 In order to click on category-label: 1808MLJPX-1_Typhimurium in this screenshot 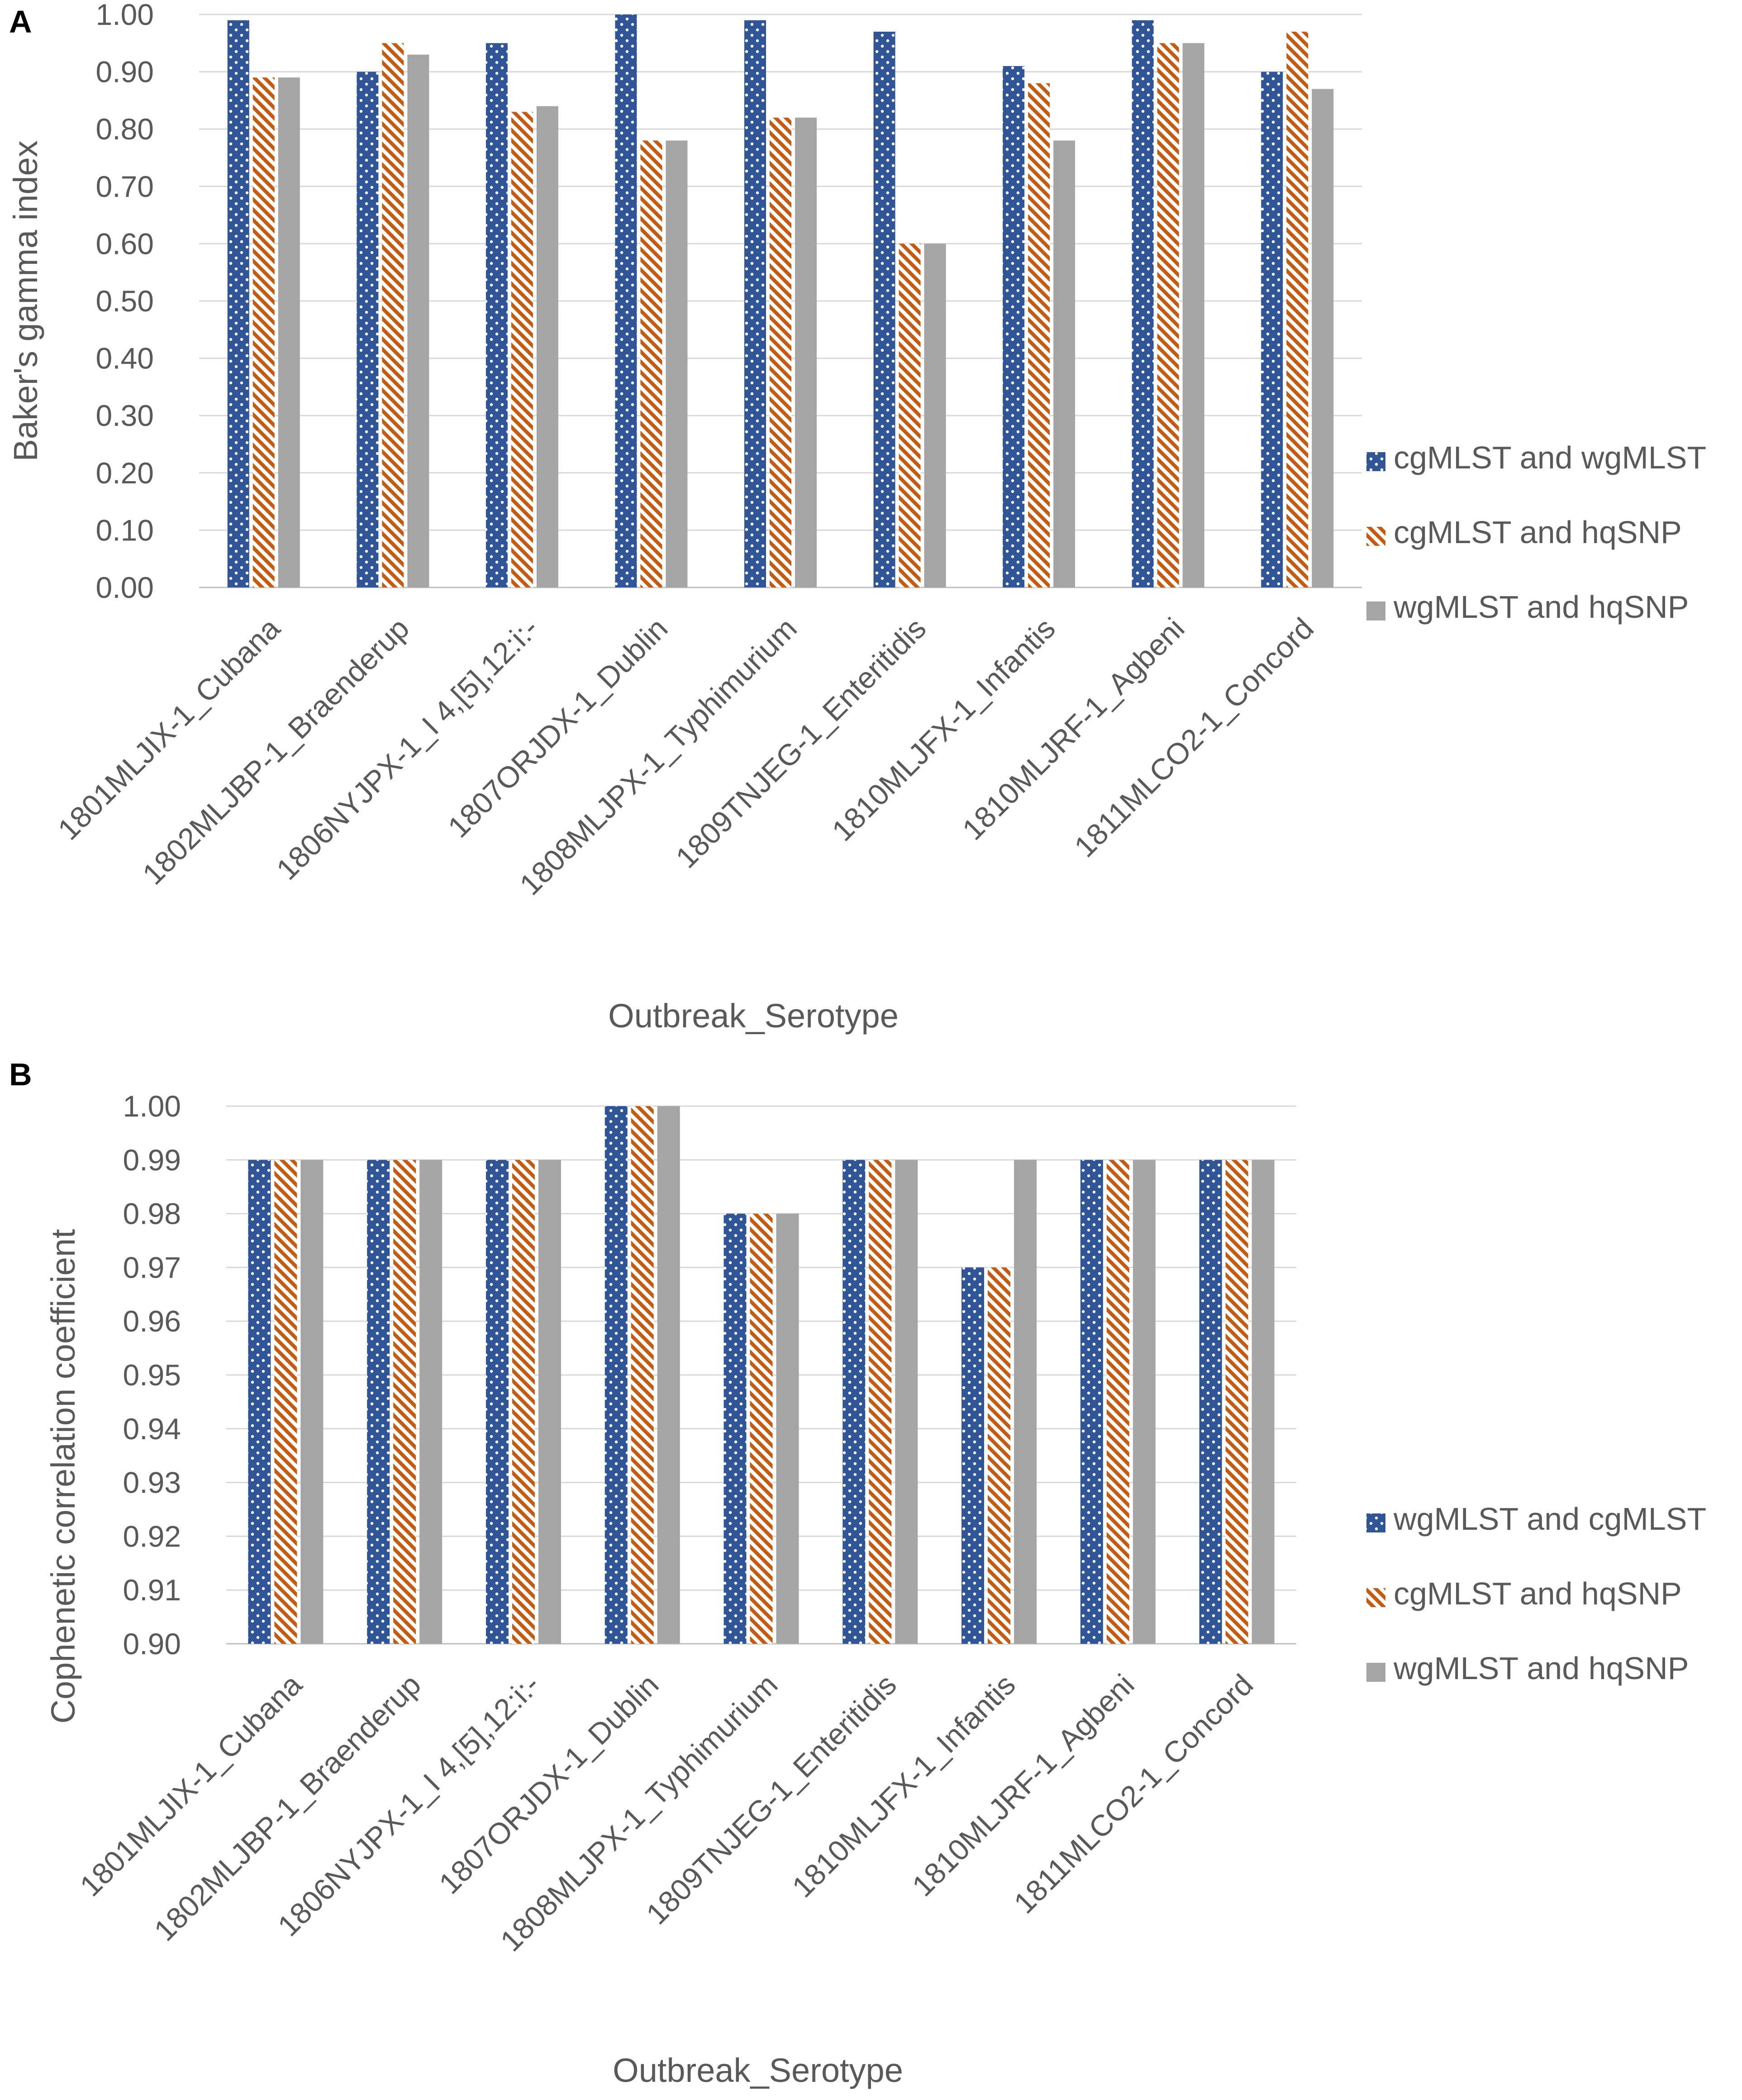, I will do `click(658, 756)`.